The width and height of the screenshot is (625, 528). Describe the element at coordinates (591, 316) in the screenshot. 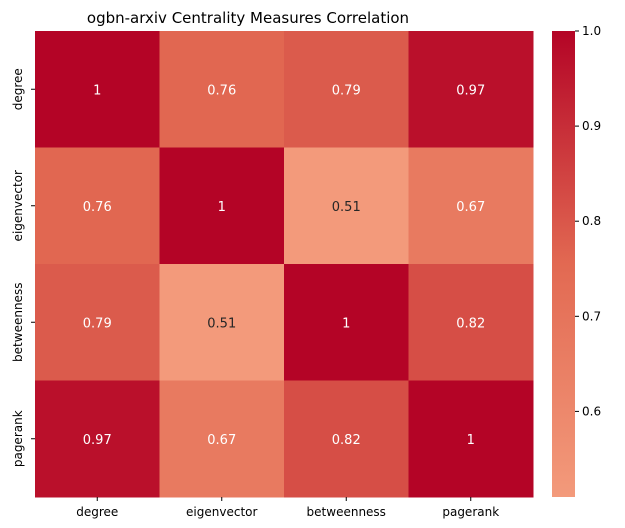

I see `colorbar-tick-label: 0.7` at that location.